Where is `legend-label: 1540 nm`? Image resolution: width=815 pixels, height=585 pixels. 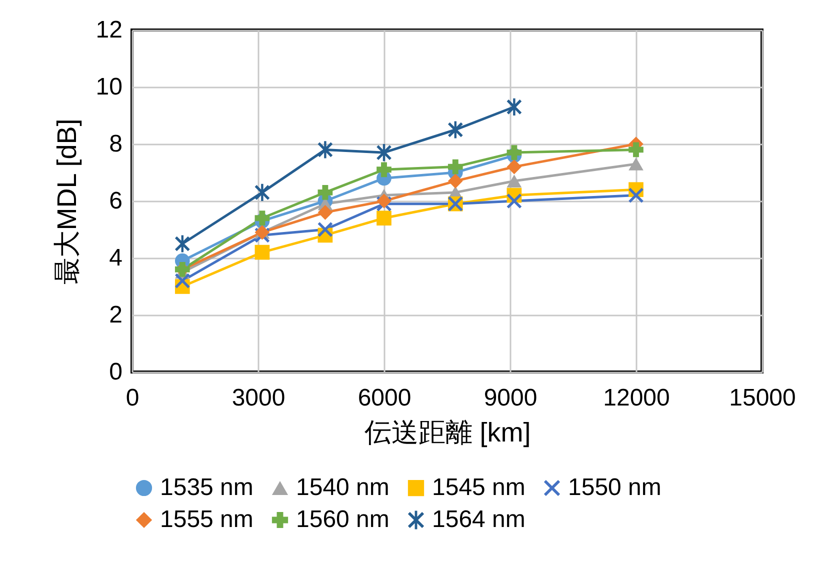
legend-label: 1540 nm is located at coordinates (343, 487).